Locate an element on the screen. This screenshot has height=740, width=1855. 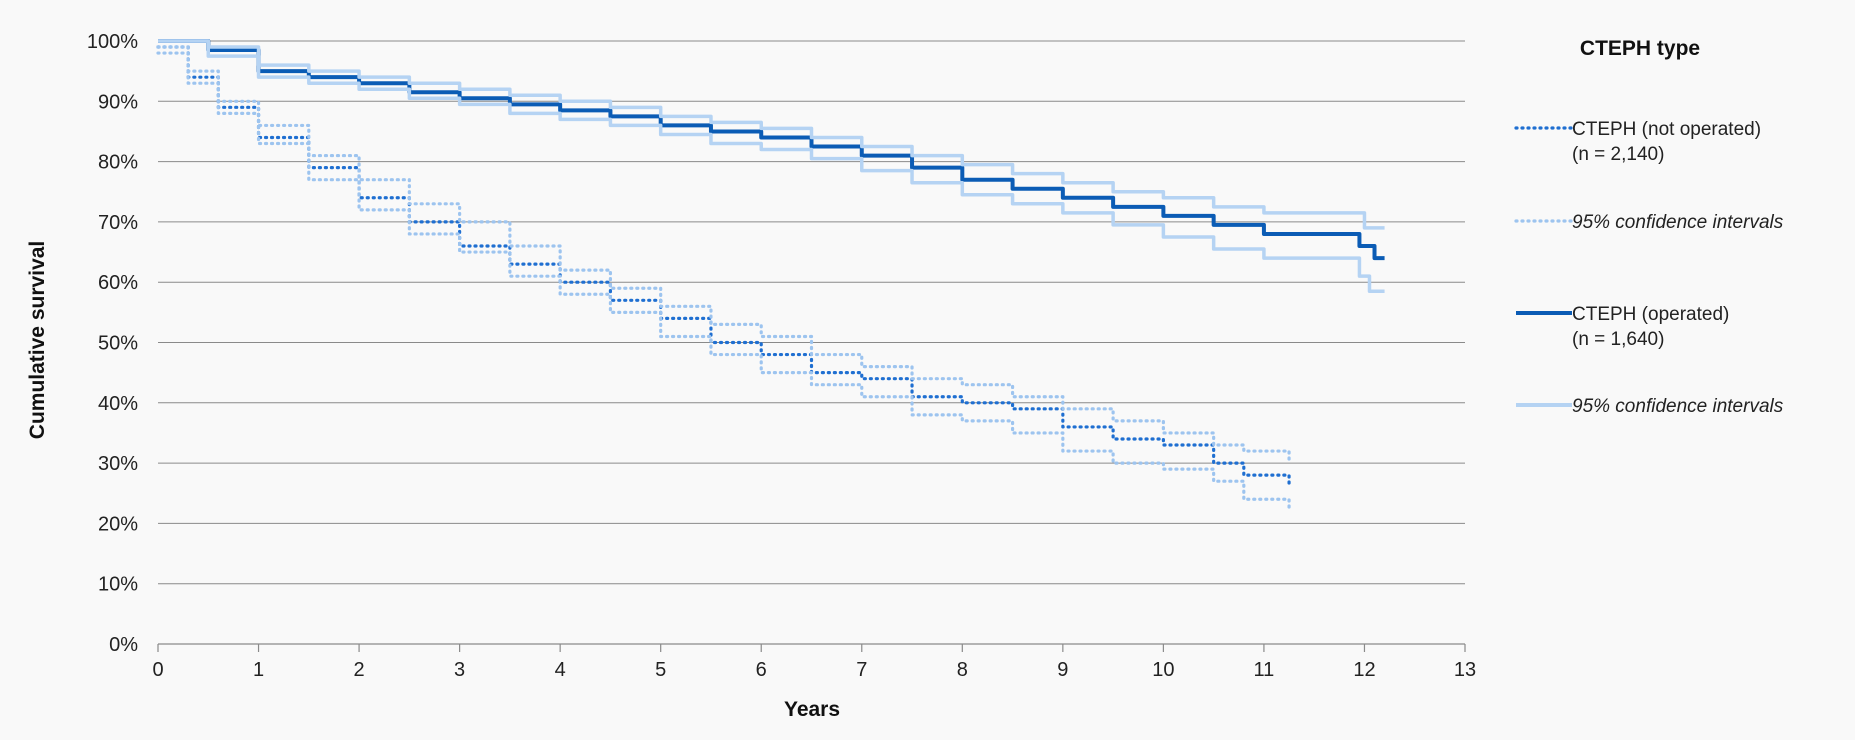
x-tick-label: 11 is located at coordinates (1264, 670).